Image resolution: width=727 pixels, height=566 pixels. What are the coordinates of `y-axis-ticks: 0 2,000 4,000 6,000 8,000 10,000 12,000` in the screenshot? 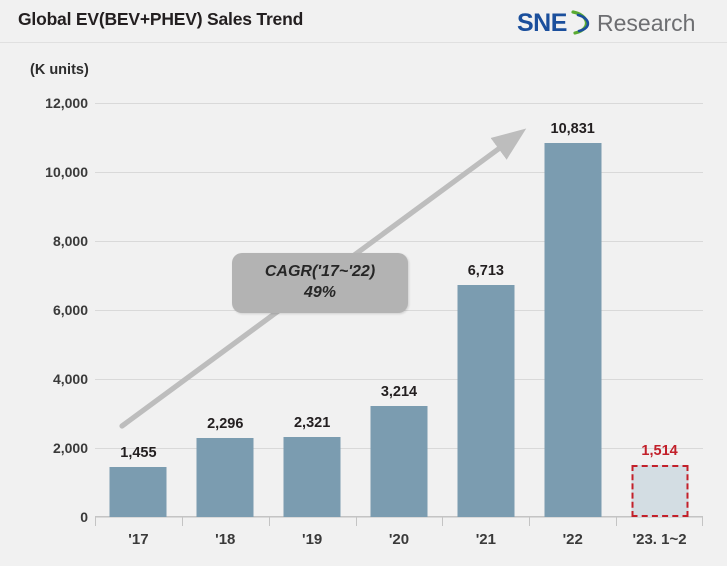 It's located at (48, 310).